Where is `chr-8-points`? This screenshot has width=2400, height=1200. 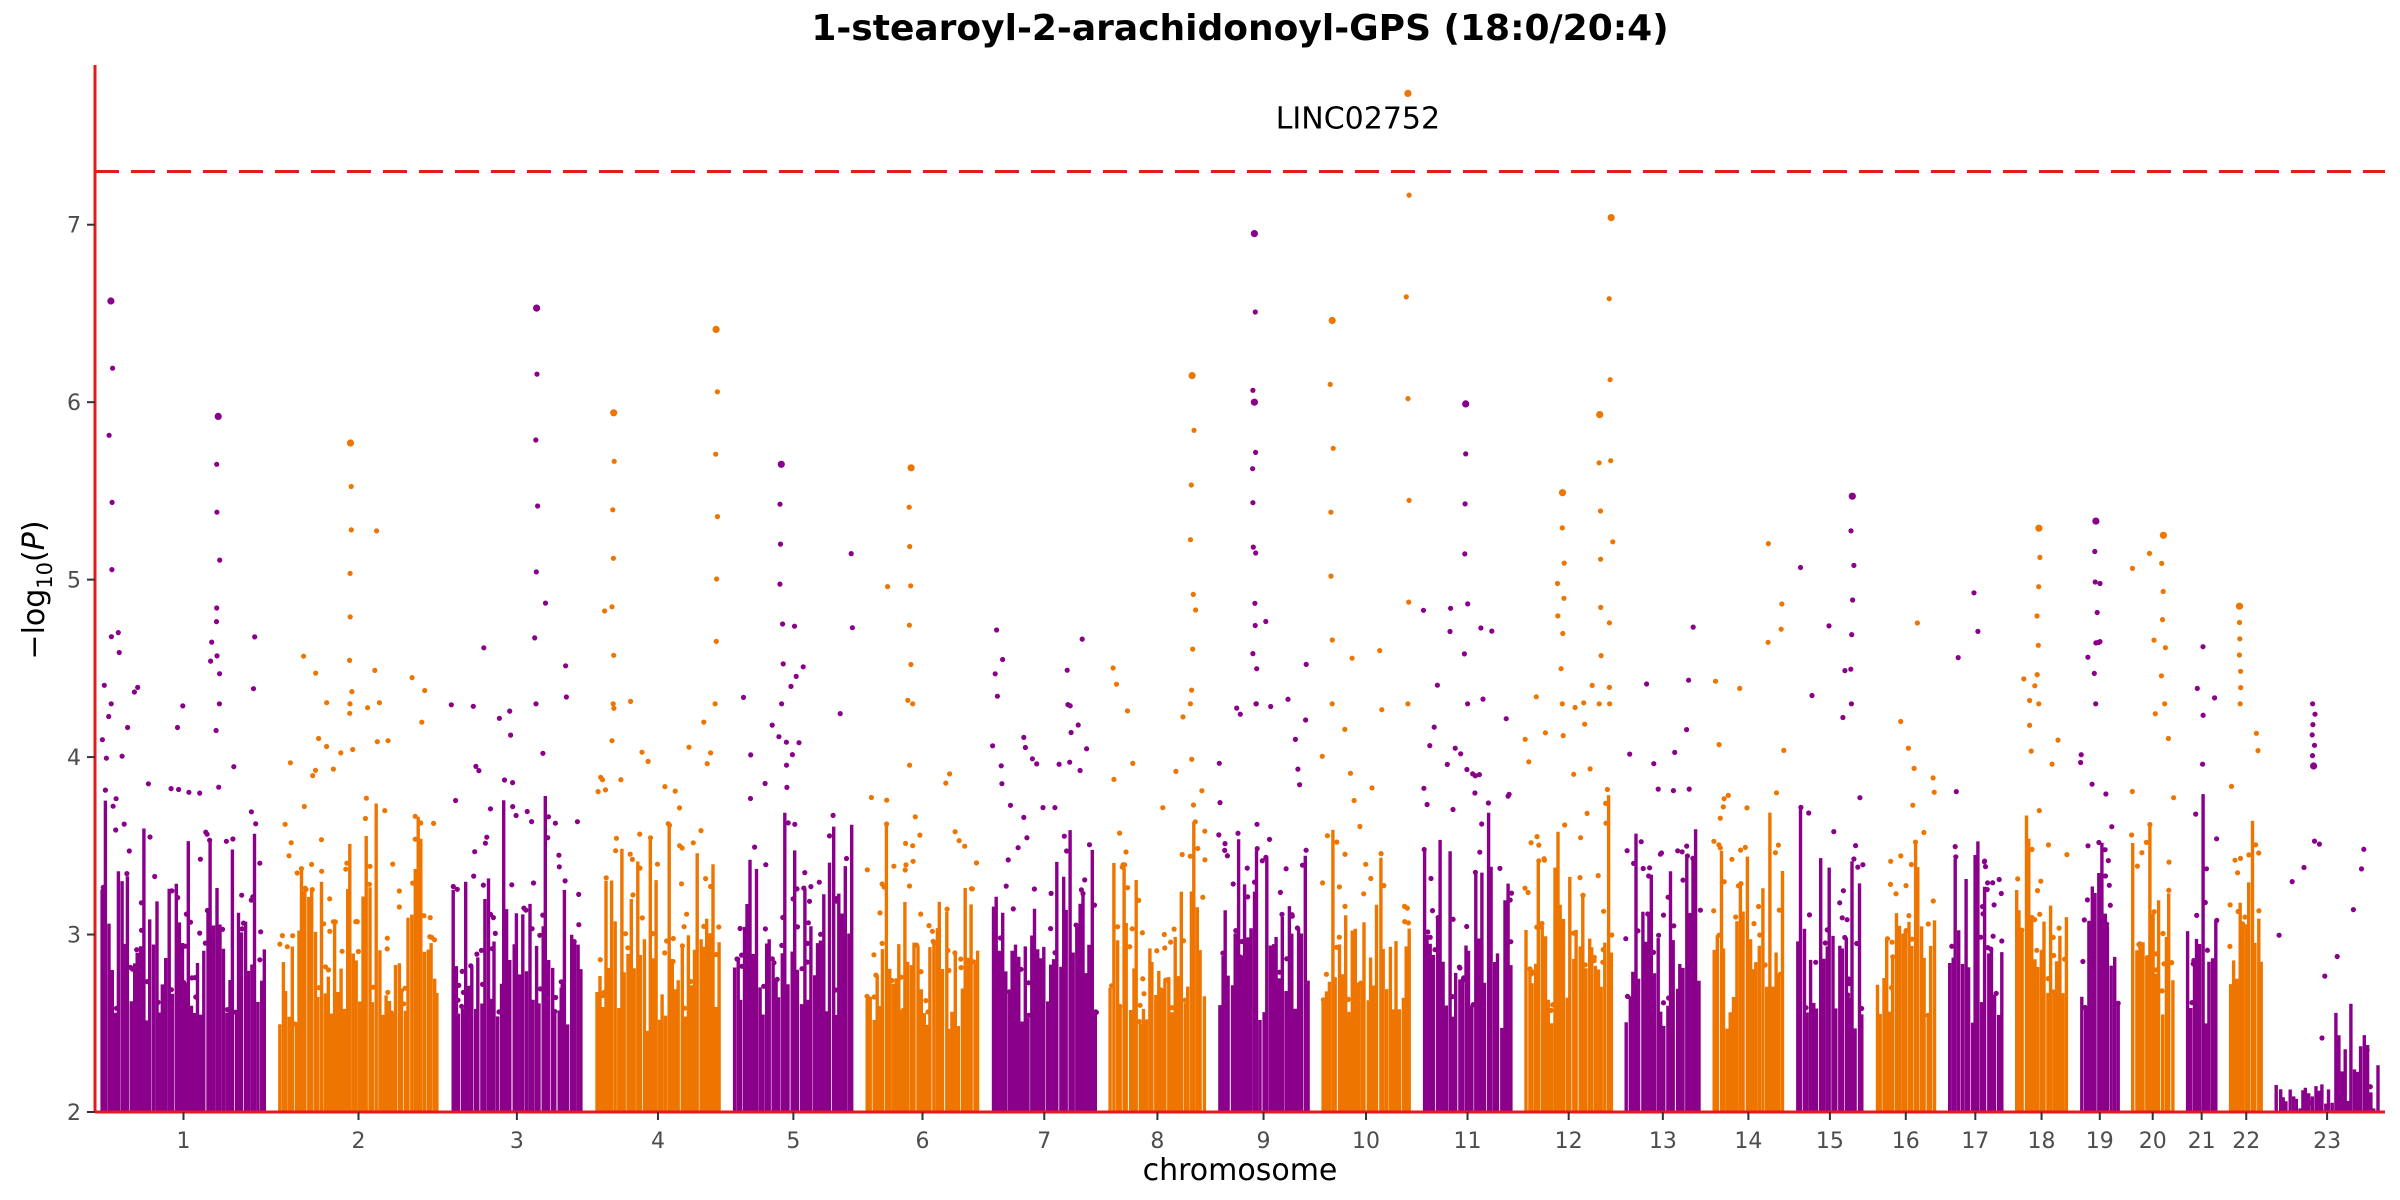
chr-8-points is located at coordinates (1157, 966).